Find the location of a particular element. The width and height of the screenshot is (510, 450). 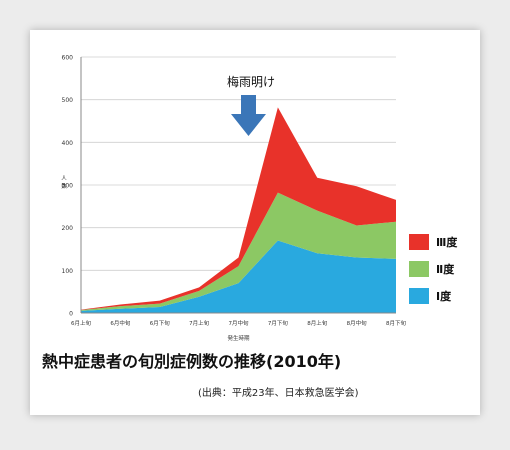

x-tick-label: 7月上旬 is located at coordinates (199, 323).